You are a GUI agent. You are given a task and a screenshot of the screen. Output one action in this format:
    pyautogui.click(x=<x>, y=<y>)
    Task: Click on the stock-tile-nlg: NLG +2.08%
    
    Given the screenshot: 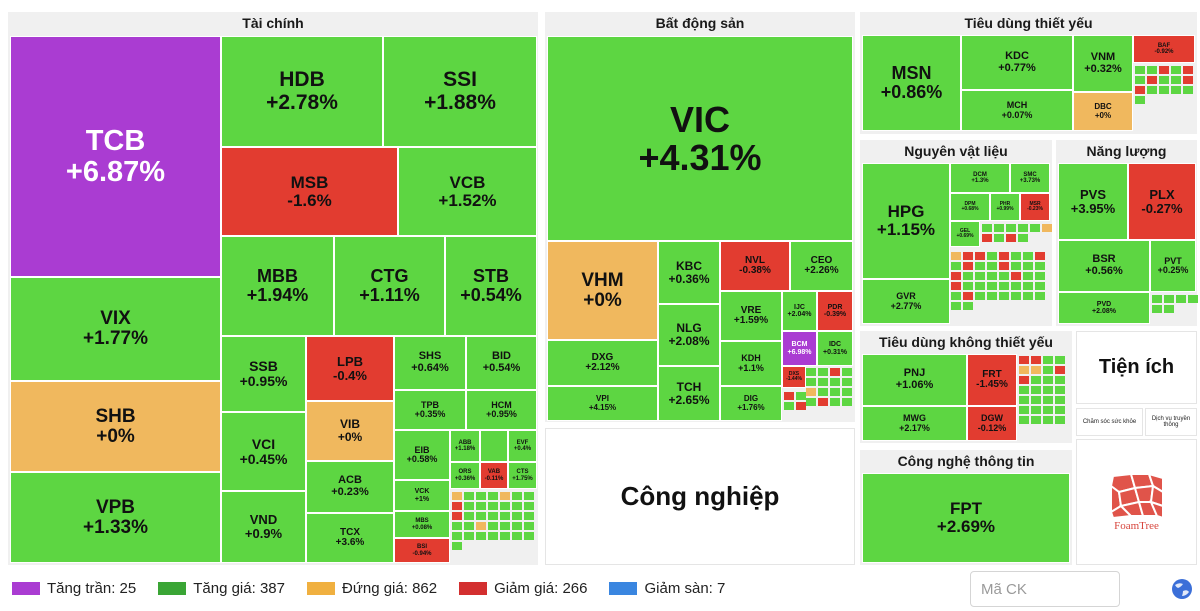 What is the action you would take?
    pyautogui.click(x=689, y=335)
    